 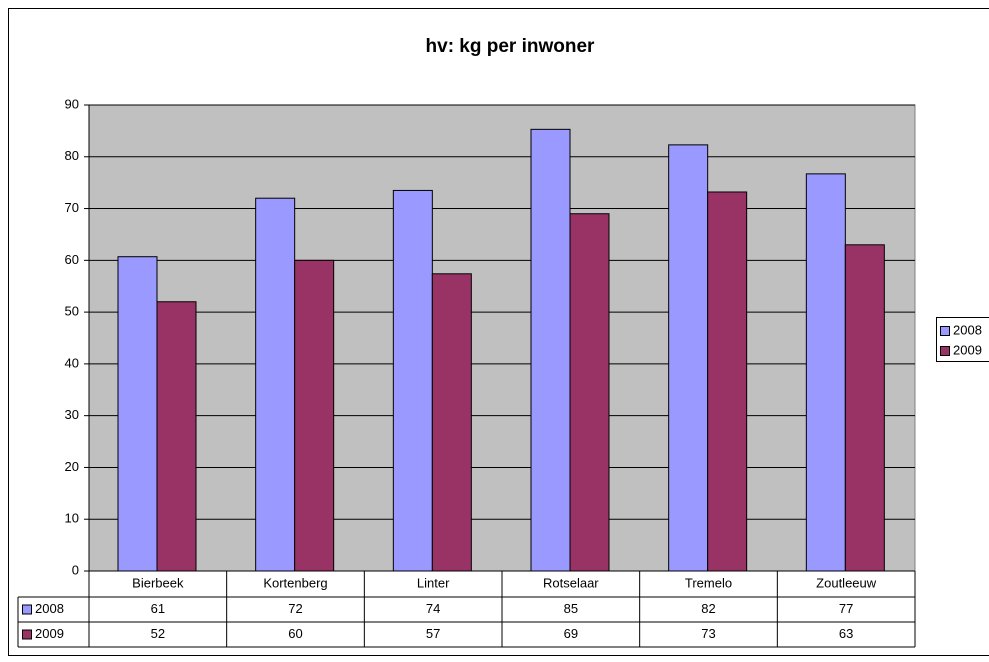 What do you see at coordinates (49, 608) in the screenshot?
I see `table-row-label: 2008` at bounding box center [49, 608].